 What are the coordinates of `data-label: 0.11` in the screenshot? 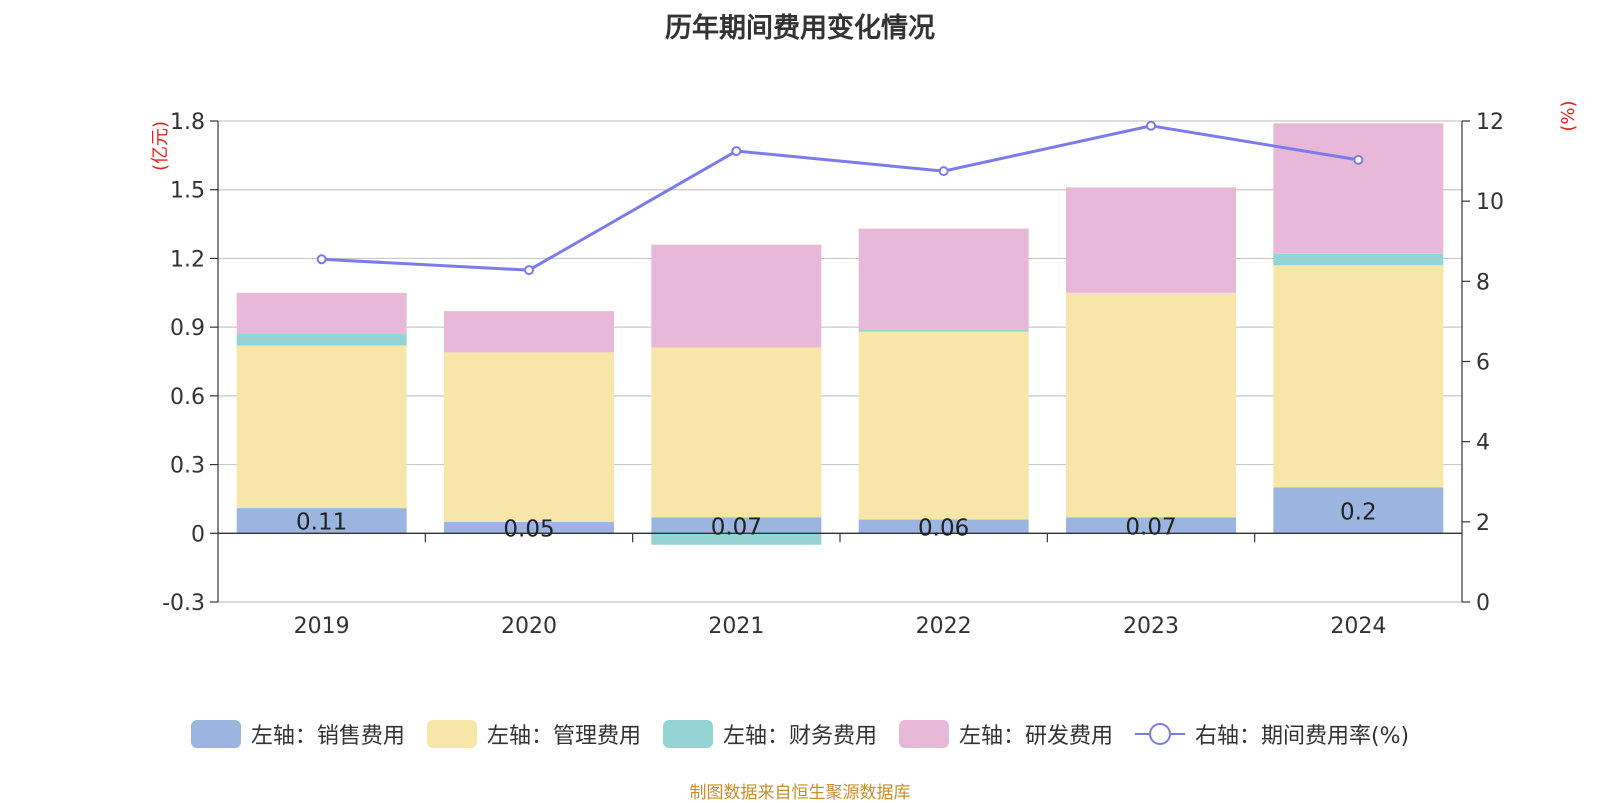 It's located at (321, 523).